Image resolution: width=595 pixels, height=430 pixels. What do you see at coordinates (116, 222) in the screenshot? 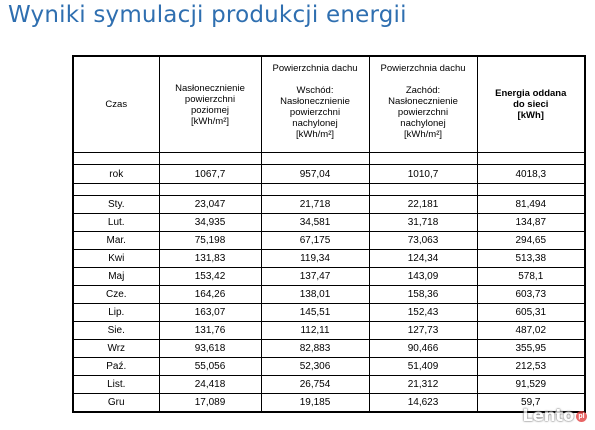
I see `month-label: Lut.` at bounding box center [116, 222].